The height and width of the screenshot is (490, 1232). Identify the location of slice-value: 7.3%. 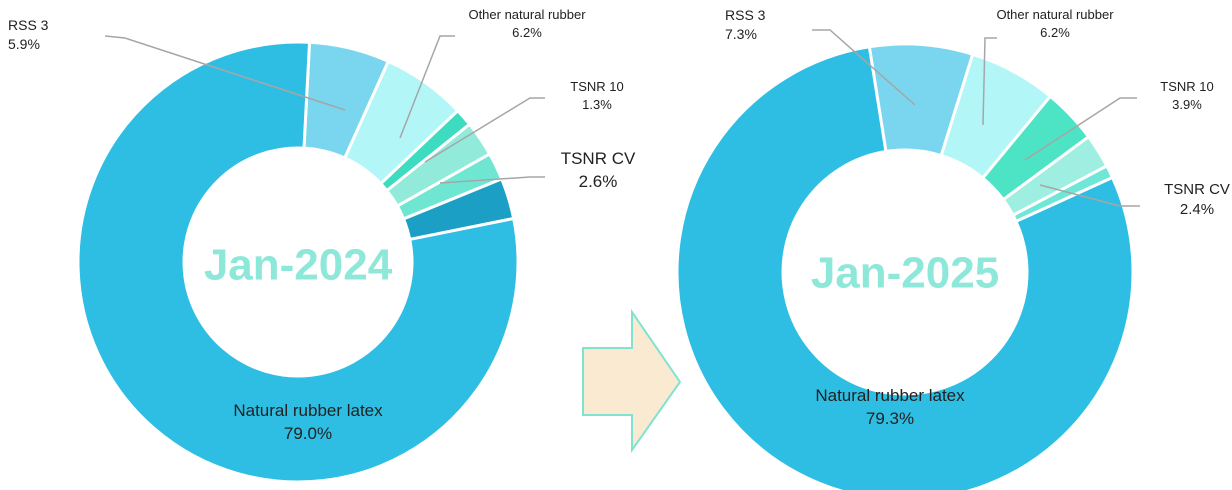
(741, 33).